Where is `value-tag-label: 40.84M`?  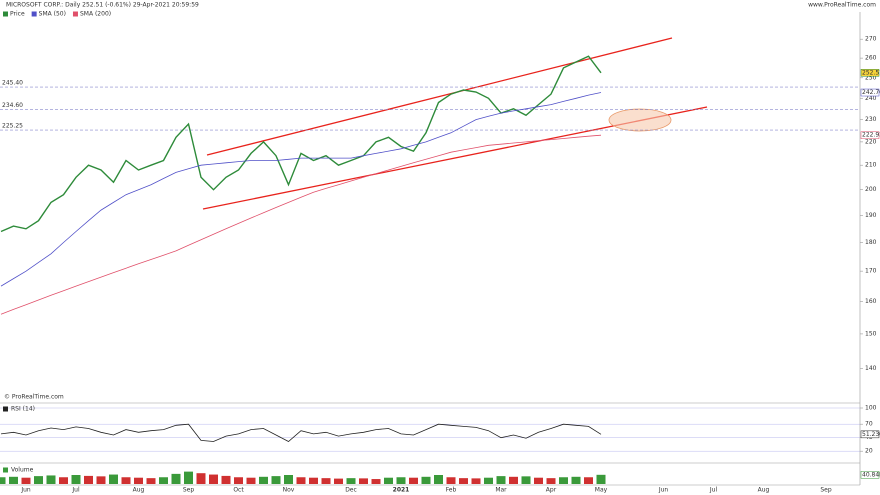 value-tag-label: 40.84M is located at coordinates (871, 474).